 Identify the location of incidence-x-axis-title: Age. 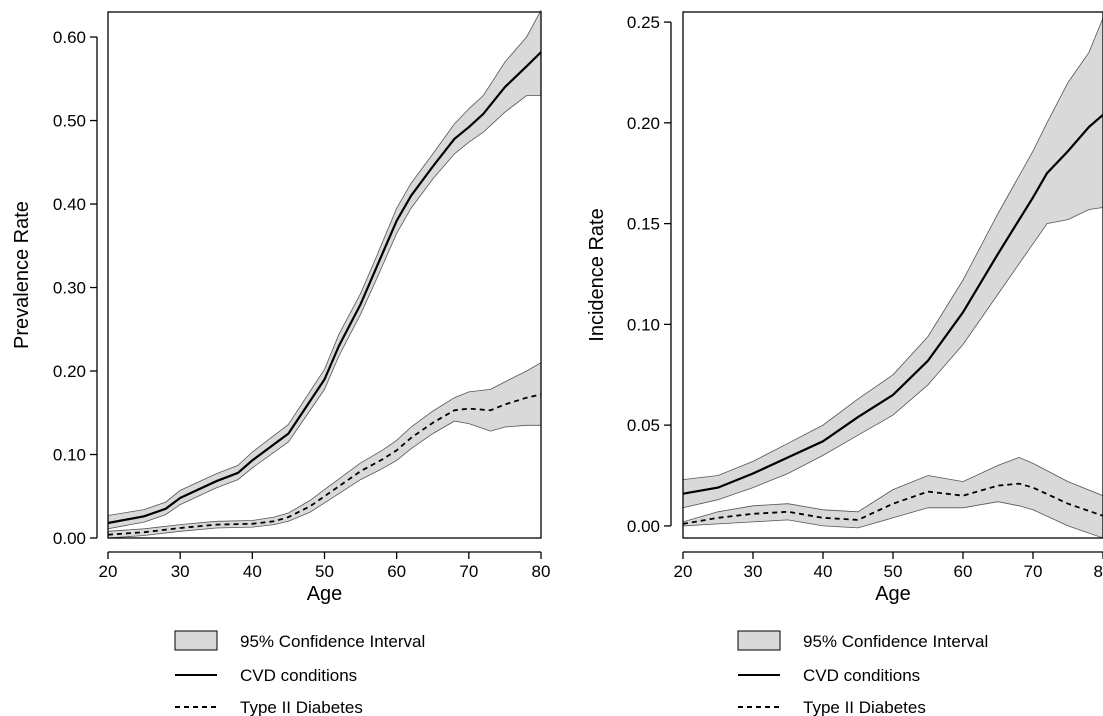
(893, 594).